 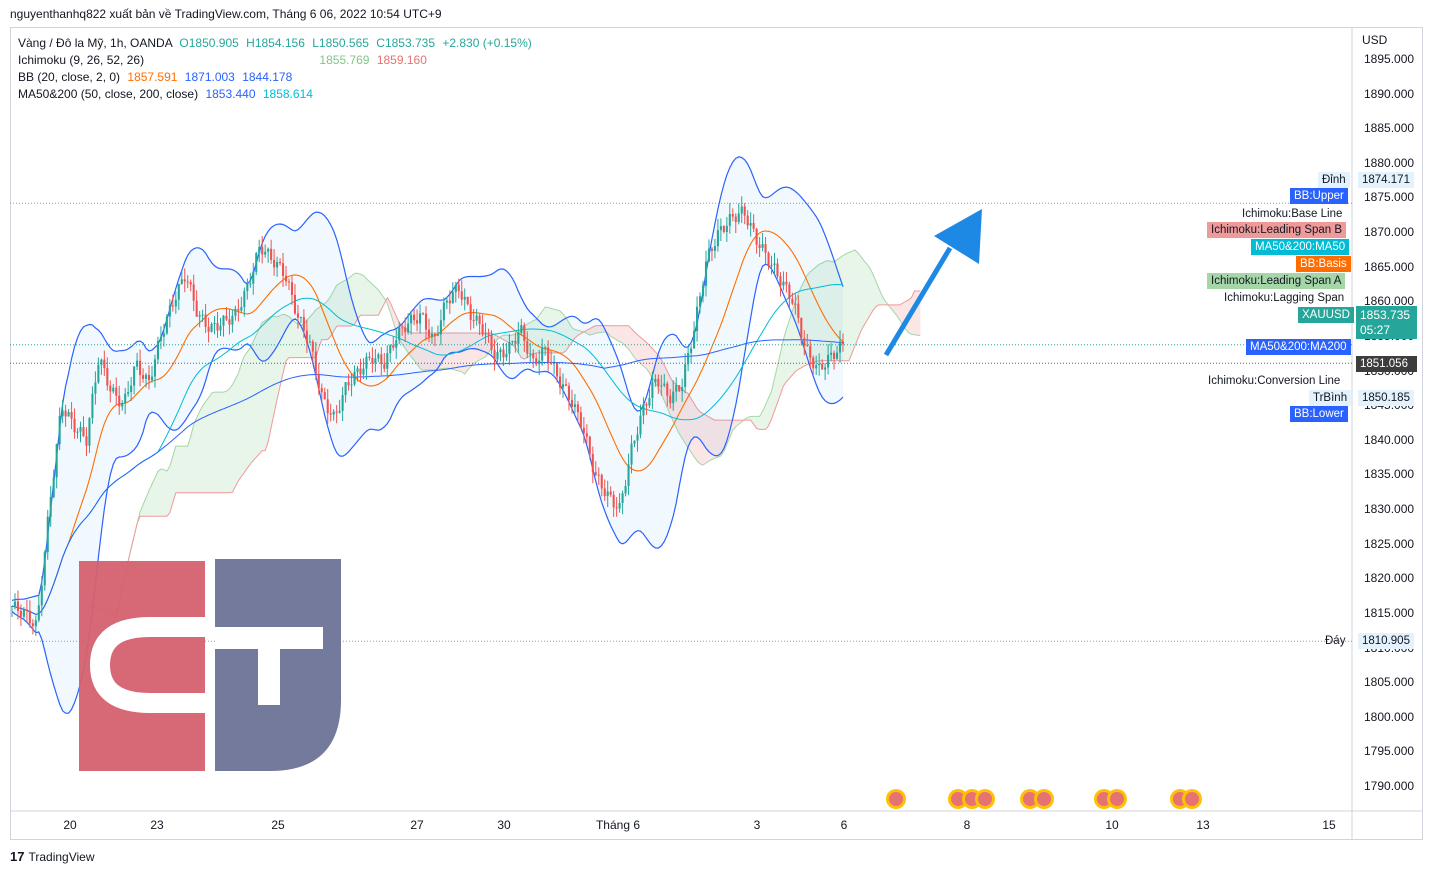 I want to click on tag-ma200: MA50&200:MA200, so click(x=1298, y=347).